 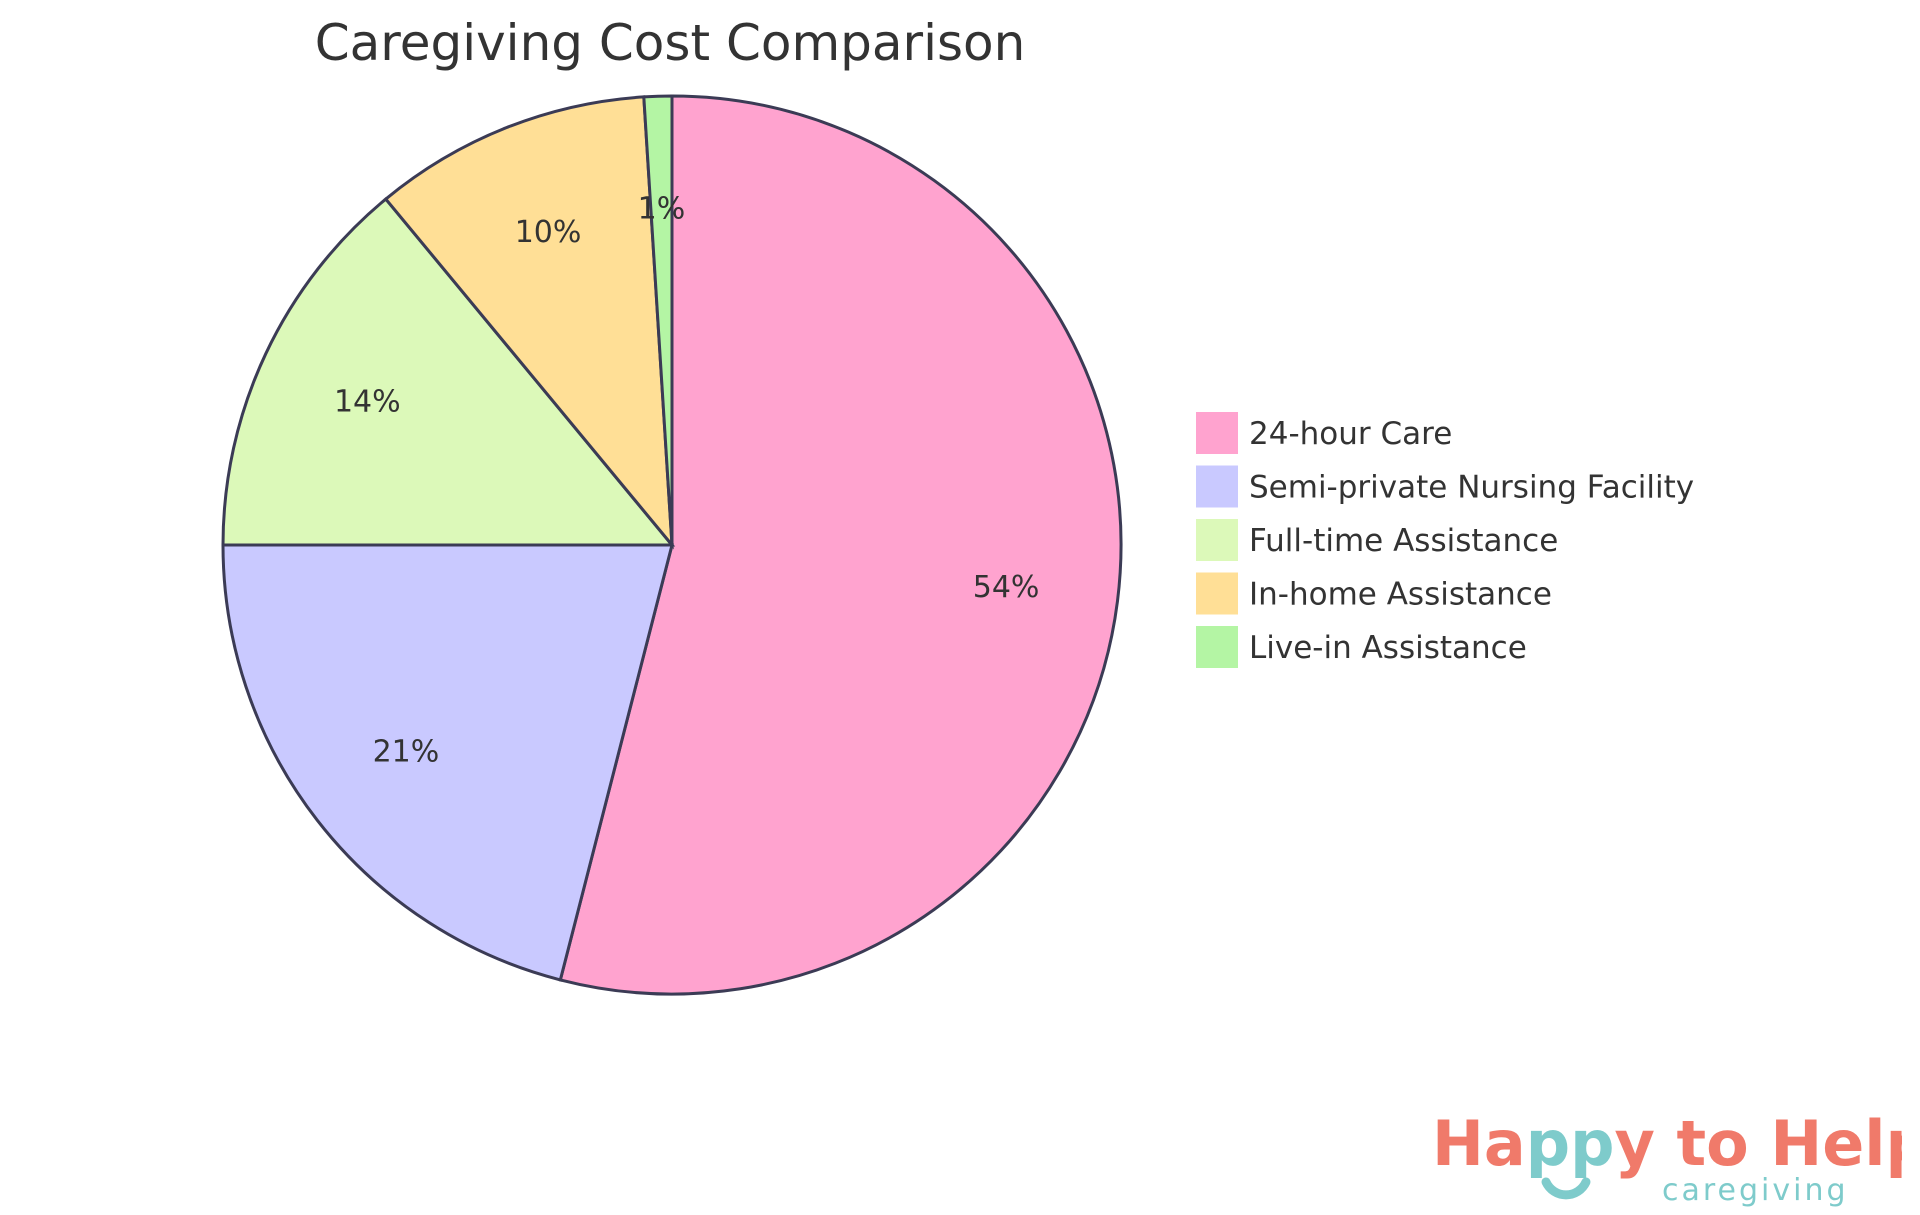 What do you see at coordinates (1006, 587) in the screenshot?
I see `slice-label-0: 54%` at bounding box center [1006, 587].